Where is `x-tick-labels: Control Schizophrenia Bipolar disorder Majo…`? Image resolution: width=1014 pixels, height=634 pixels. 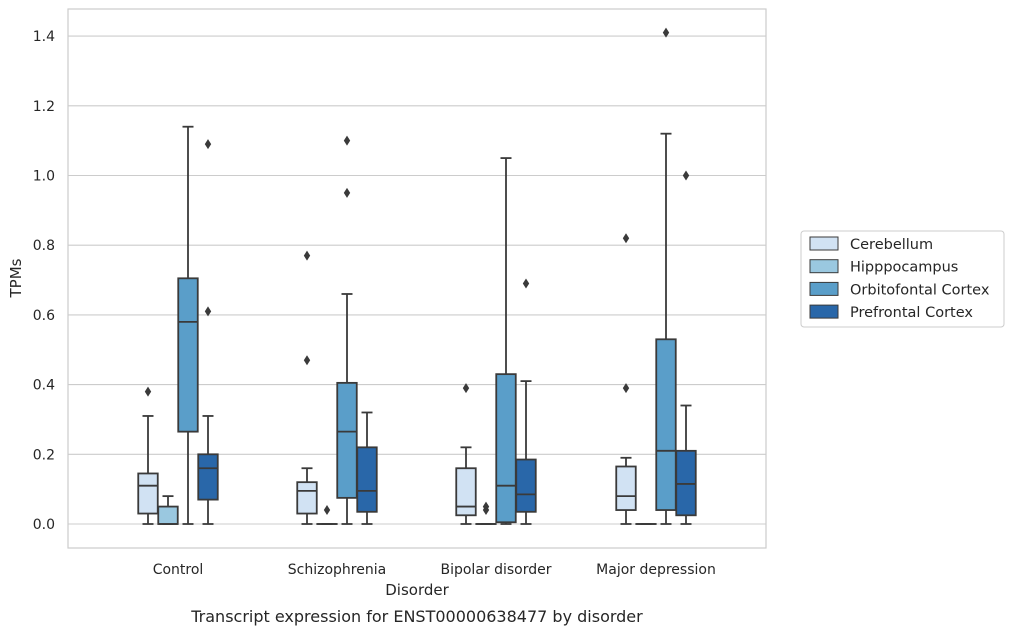
x-tick-labels: Control Schizophrenia Bipolar disorder Majo… is located at coordinates (434, 570).